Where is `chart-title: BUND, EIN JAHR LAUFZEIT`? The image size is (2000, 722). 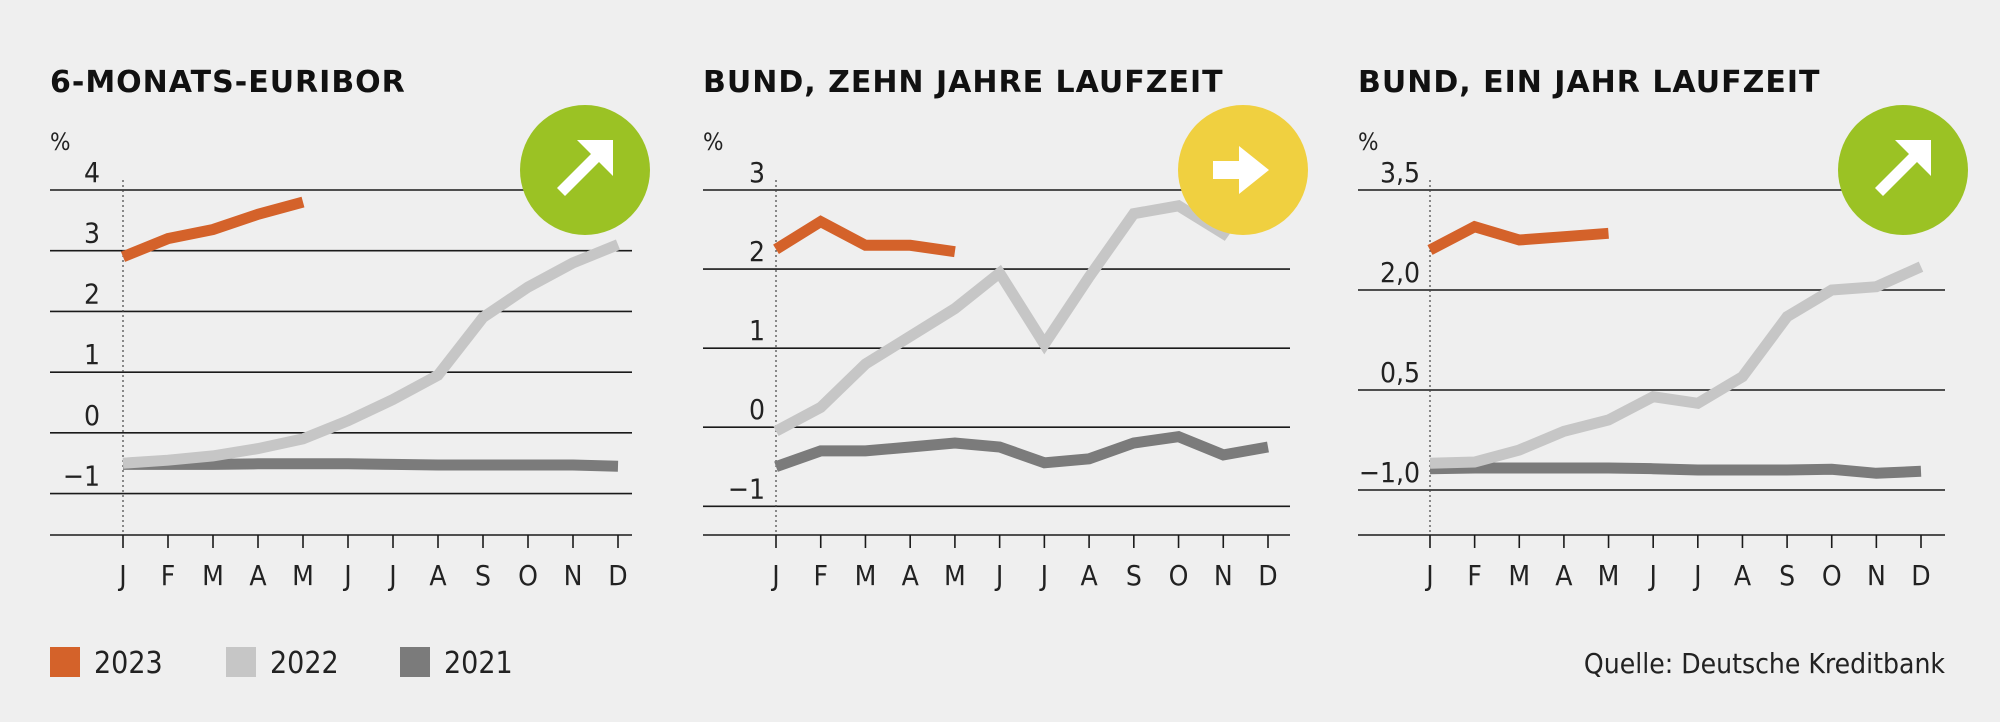
chart-title: BUND, EIN JAHR LAUFZEIT is located at coordinates (1589, 82).